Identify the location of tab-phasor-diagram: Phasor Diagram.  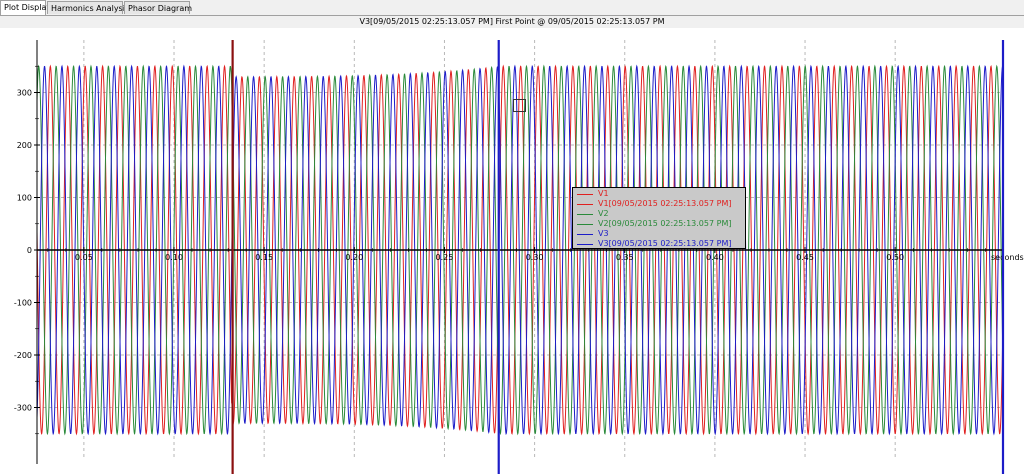
(158, 7).